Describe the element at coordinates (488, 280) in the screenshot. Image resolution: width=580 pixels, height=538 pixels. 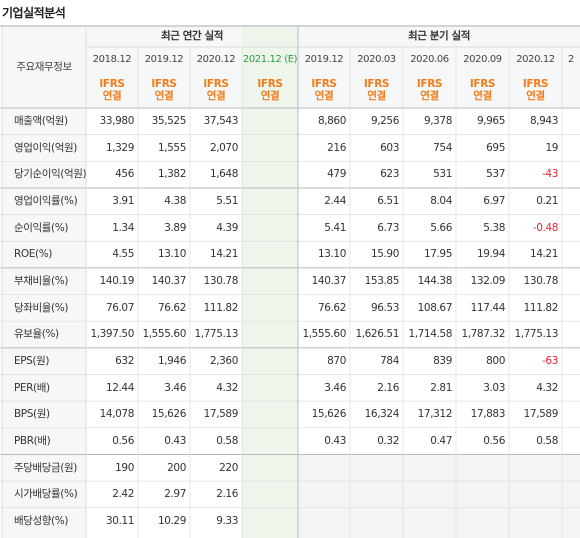
I see `cell-value: 132.09` at that location.